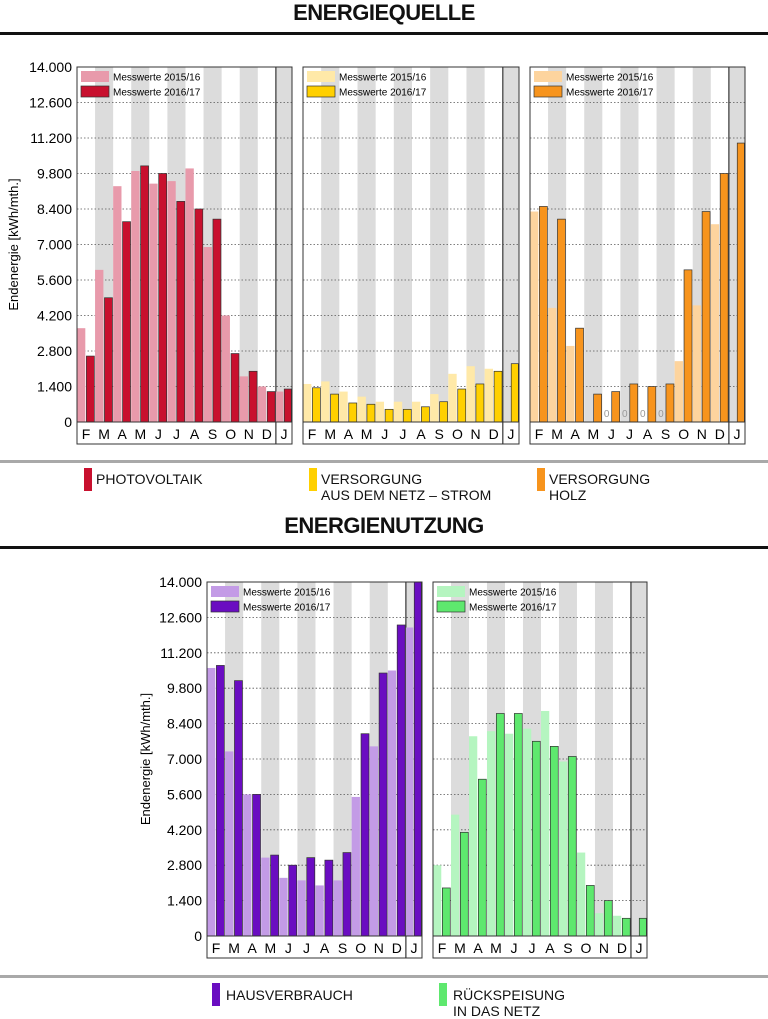  I want to click on y-tick-label: 4.200, so click(54, 316).